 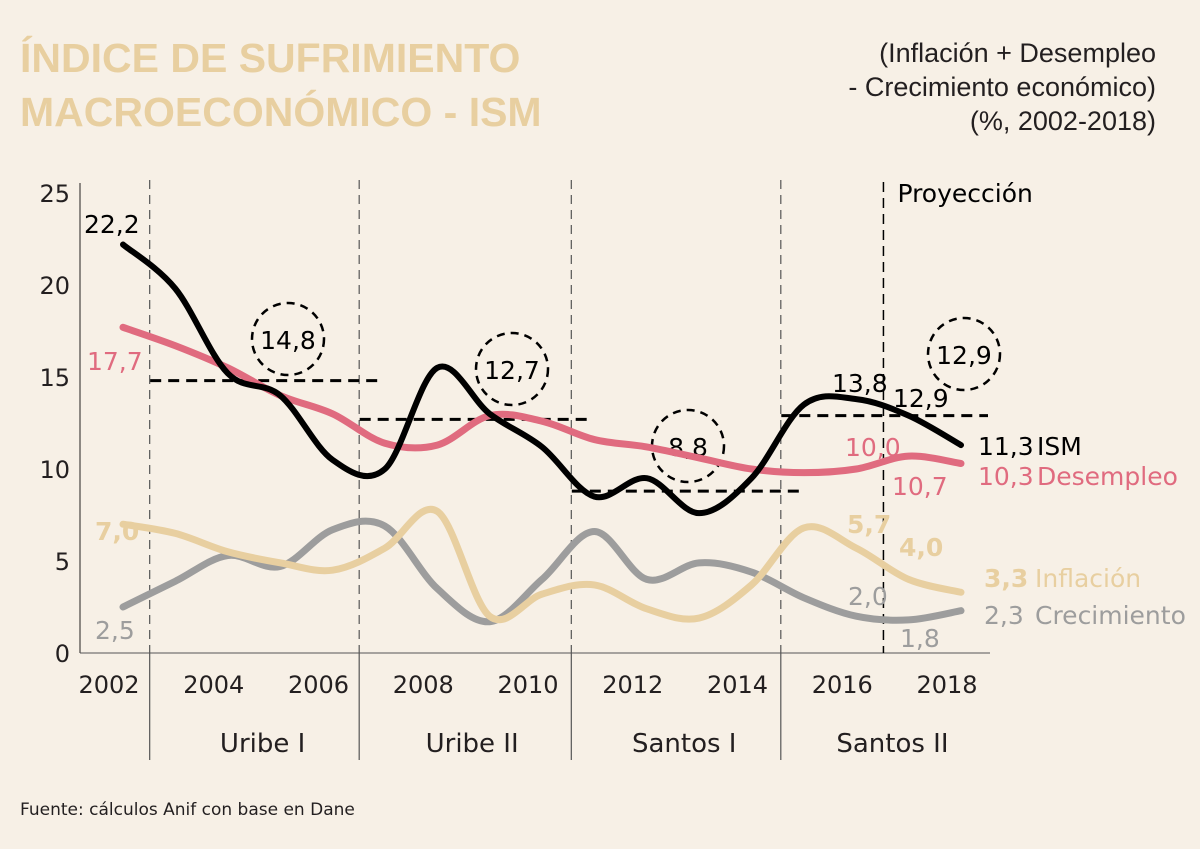 What do you see at coordinates (62, 562) in the screenshot?
I see `y-tick-label: 5` at bounding box center [62, 562].